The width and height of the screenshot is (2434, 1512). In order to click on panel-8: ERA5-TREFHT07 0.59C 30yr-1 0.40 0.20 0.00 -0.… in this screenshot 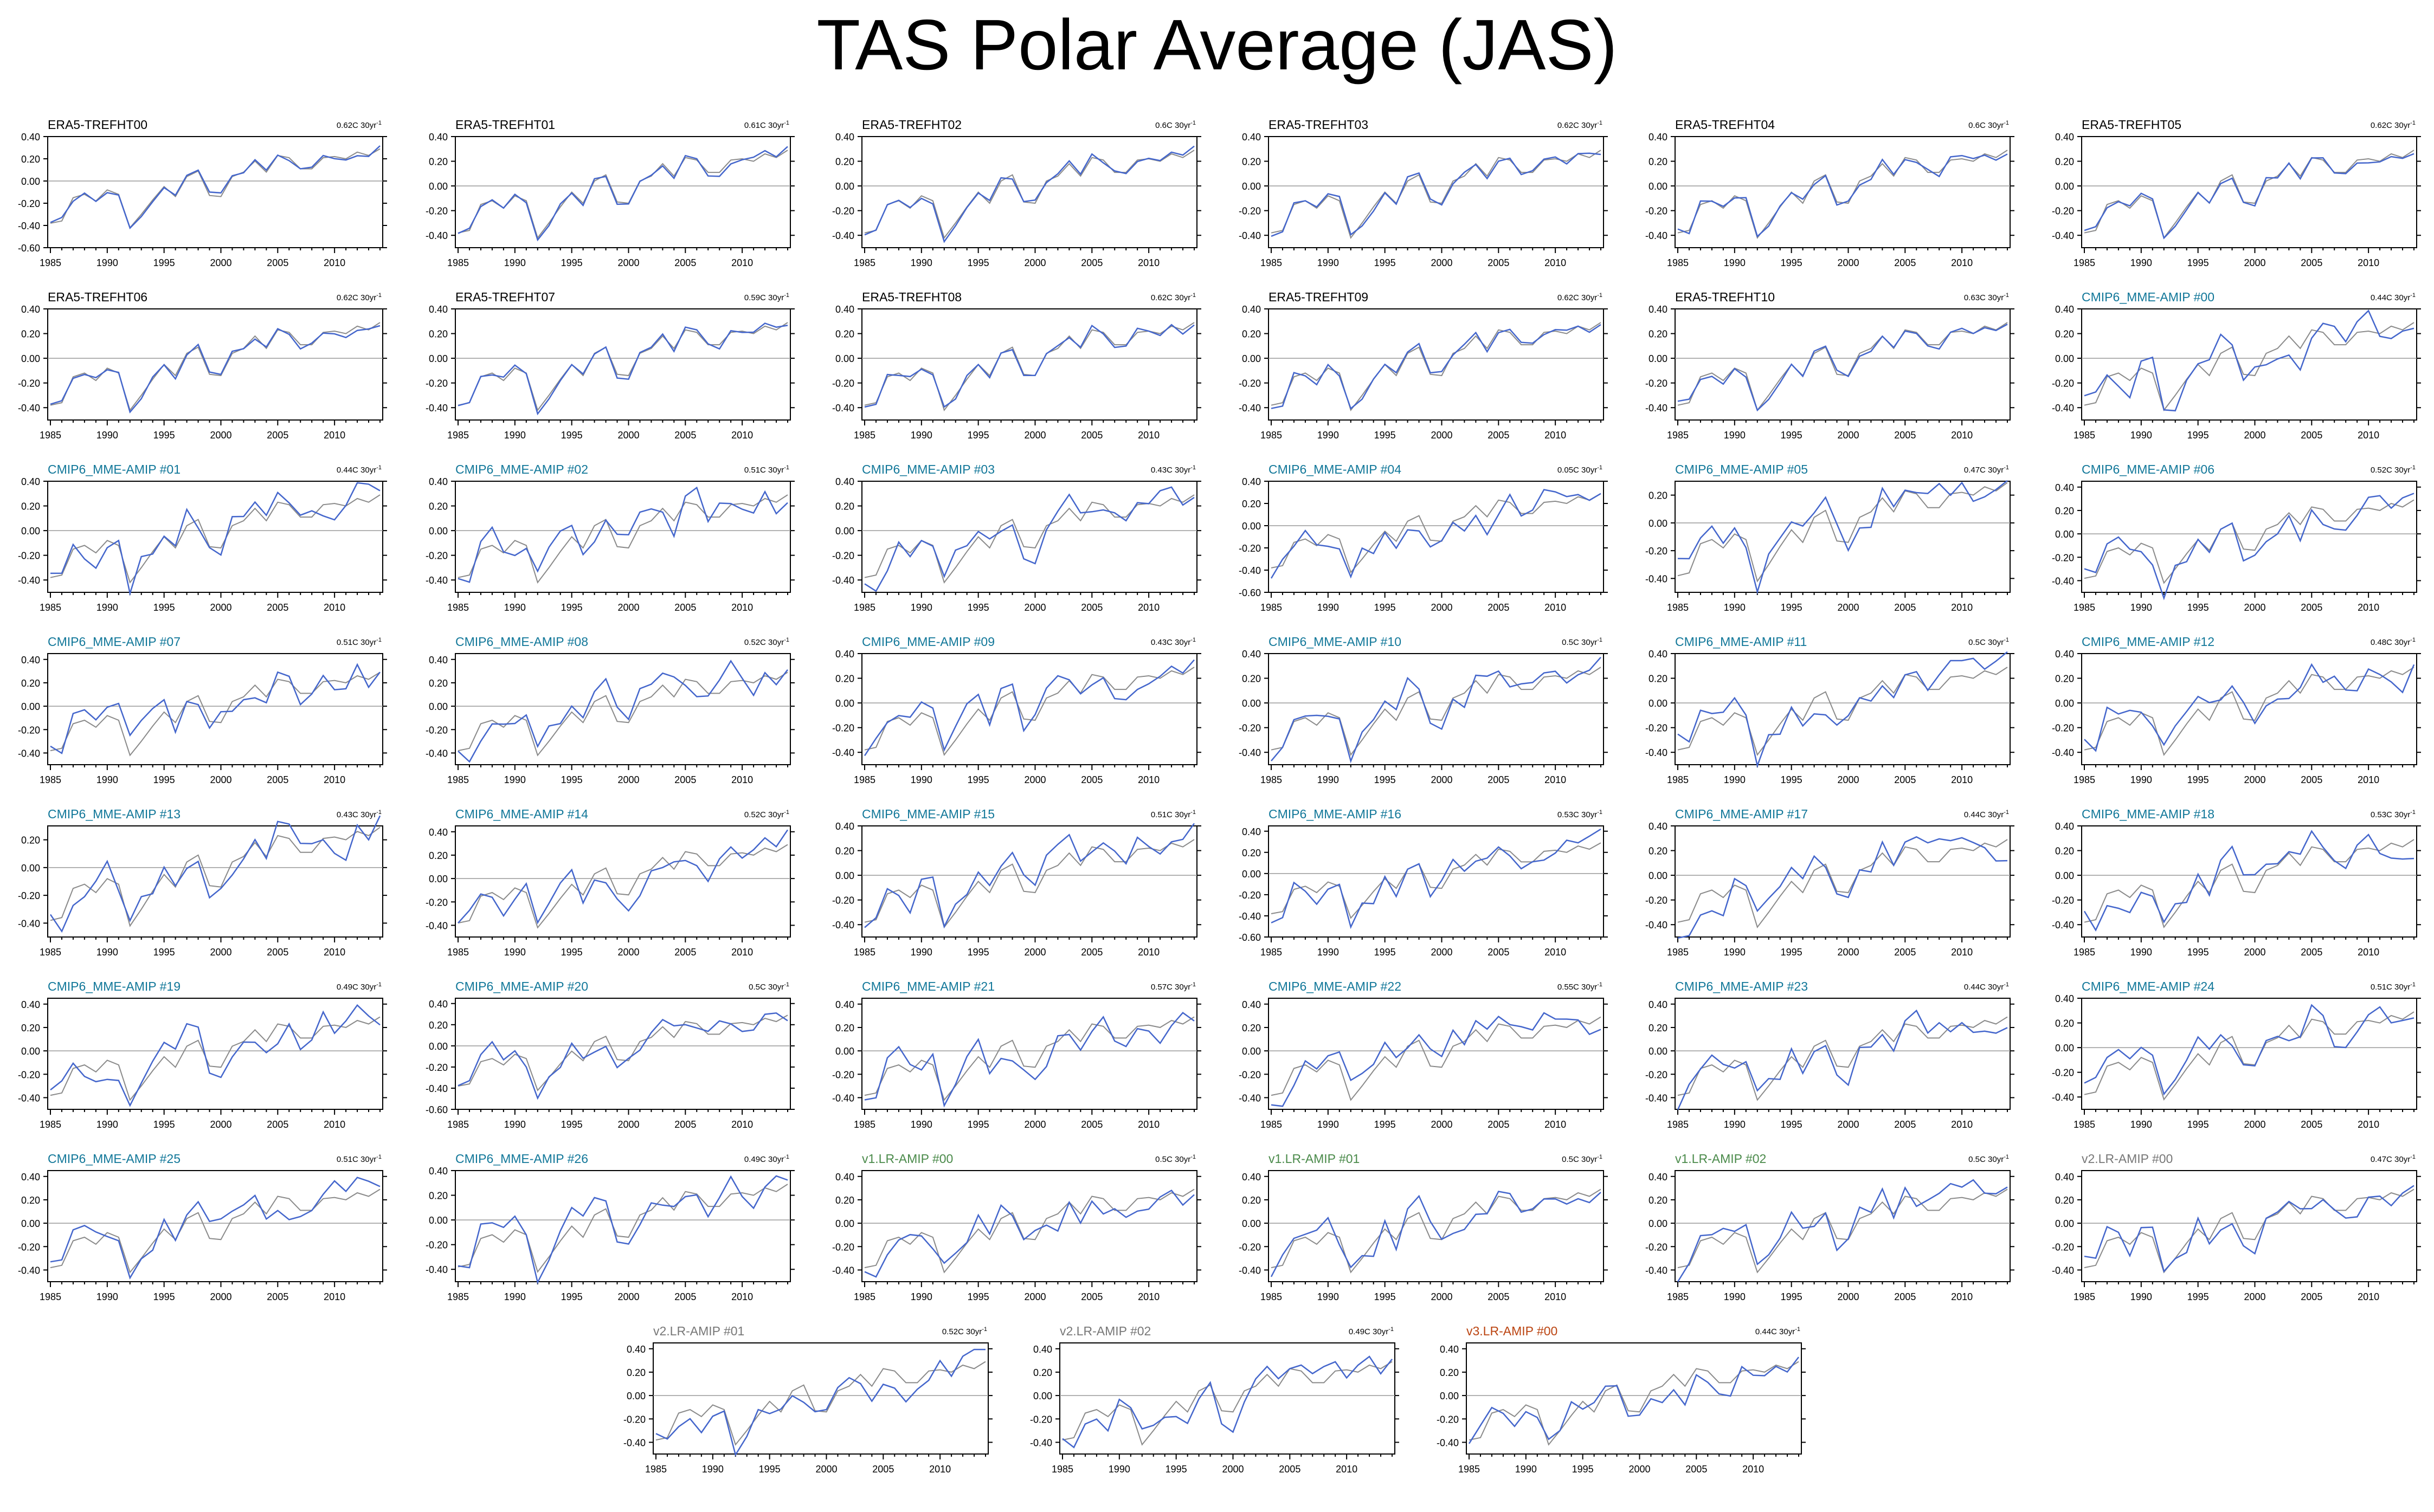, I will do `click(610, 366)`.